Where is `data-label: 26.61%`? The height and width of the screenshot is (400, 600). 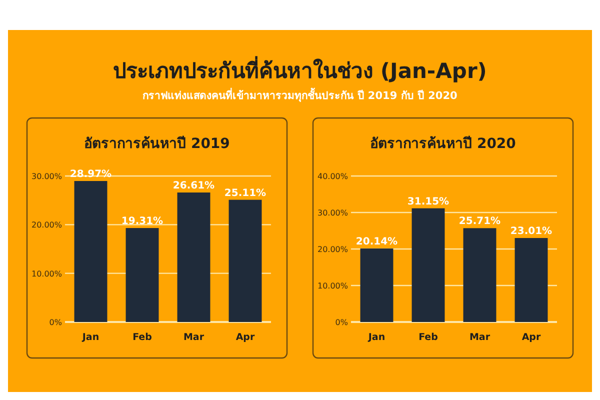
data-label: 26.61% is located at coordinates (193, 186).